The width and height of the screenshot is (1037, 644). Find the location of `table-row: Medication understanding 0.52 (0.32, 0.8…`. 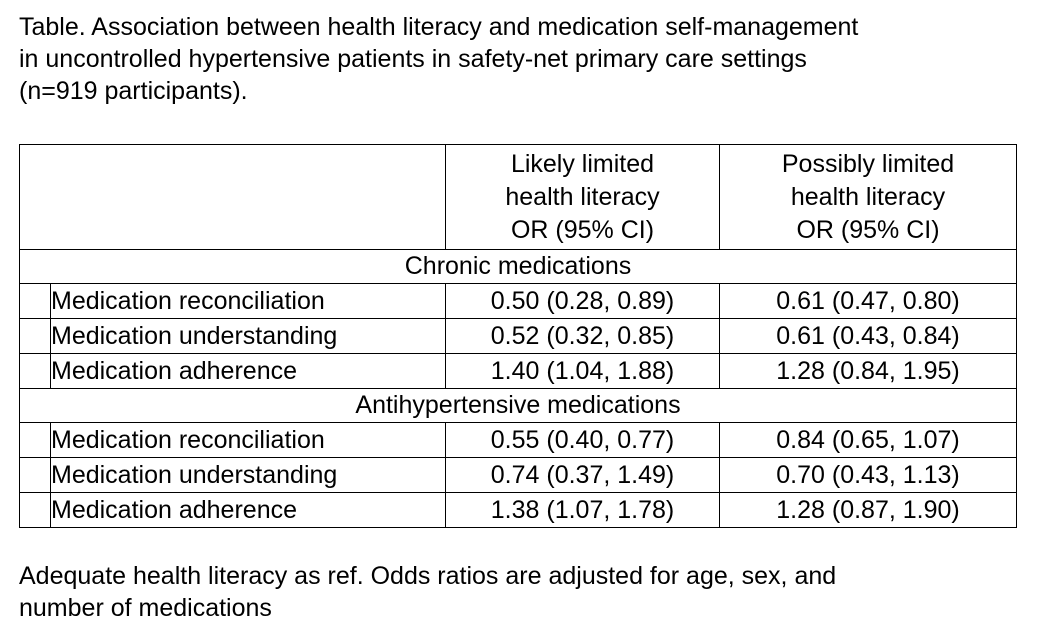

table-row: Medication understanding 0.52 (0.32, 0.8… is located at coordinates (518, 336).